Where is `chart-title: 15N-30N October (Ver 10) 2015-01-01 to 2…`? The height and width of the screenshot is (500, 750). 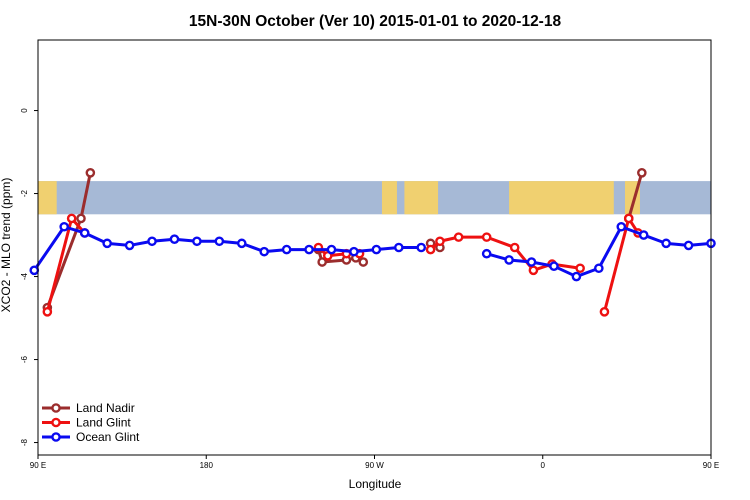
chart-title: 15N-30N October (Ver 10) 2015-01-01 to 2… is located at coordinates (375, 21).